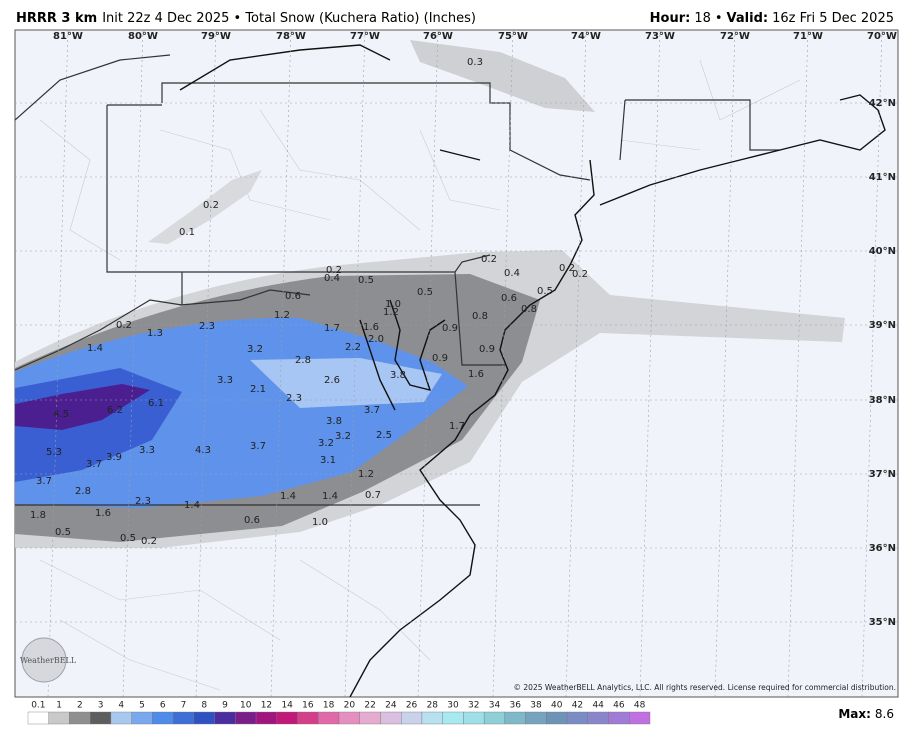  What do you see at coordinates (343, 436) in the screenshot?
I see `snow-value-label: 3.2` at bounding box center [343, 436].